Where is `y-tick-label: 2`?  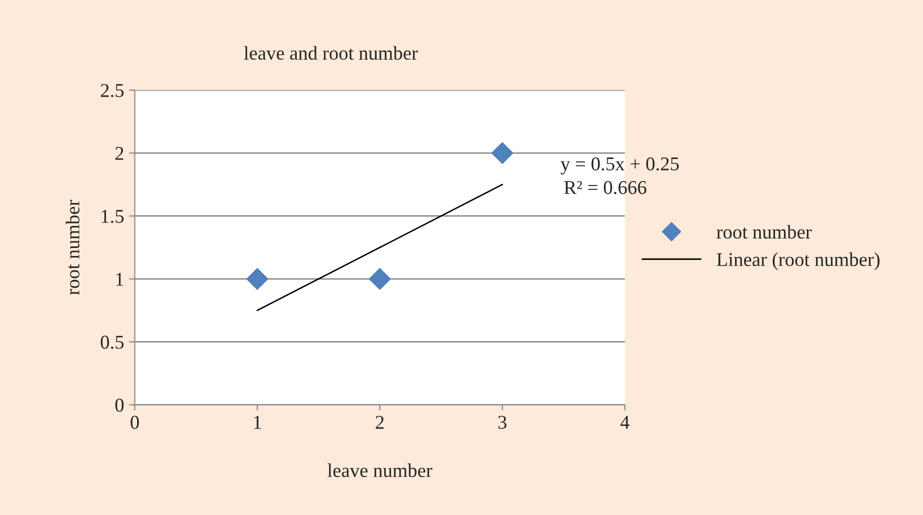
y-tick-label: 2 is located at coordinates (119, 153).